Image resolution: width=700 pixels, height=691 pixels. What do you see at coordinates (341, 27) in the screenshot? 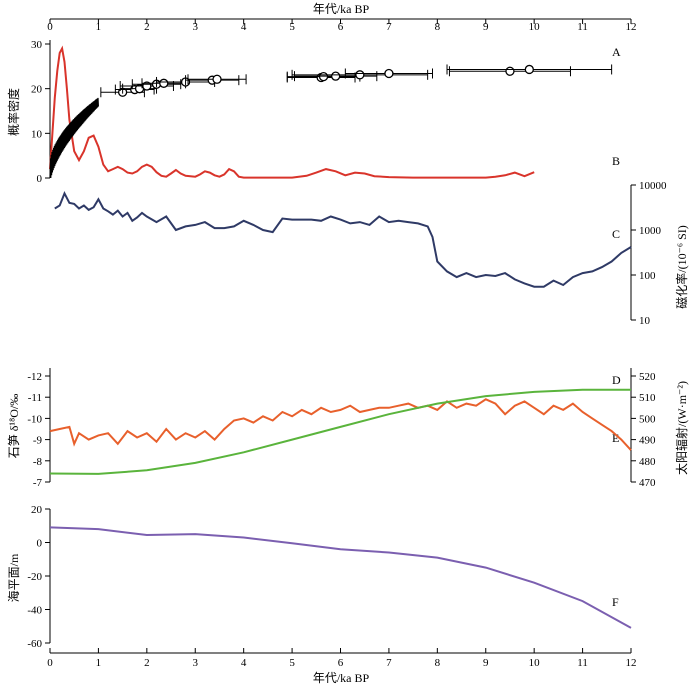
I see `x-tick-label-top: 6` at bounding box center [341, 27].